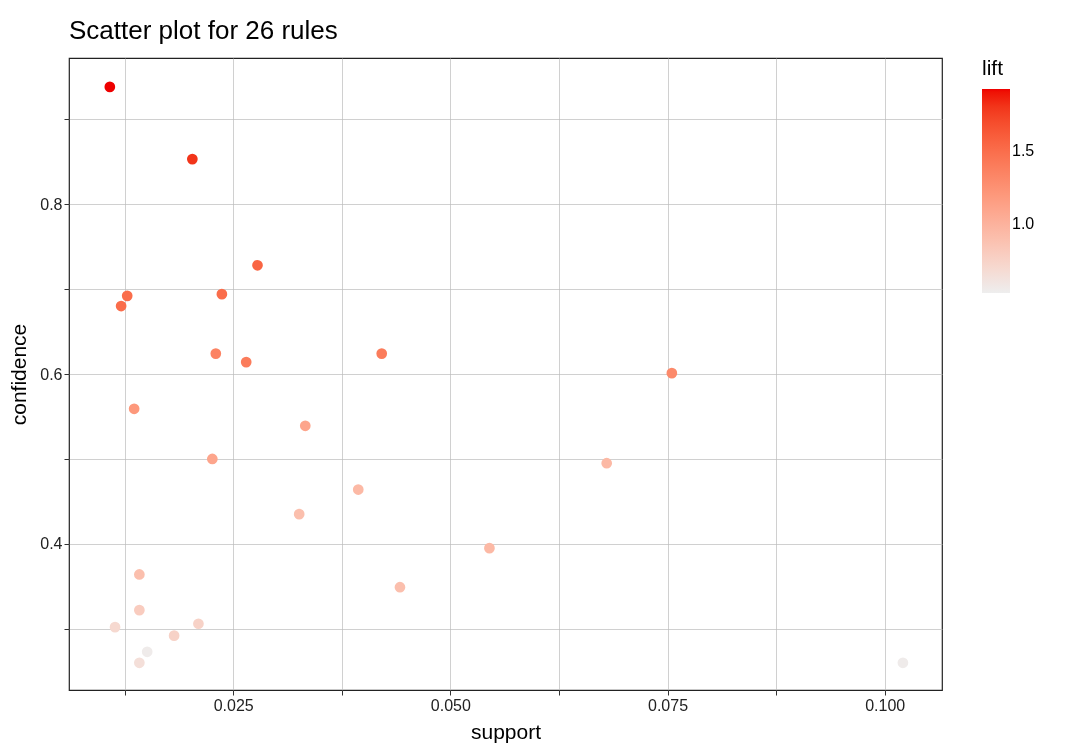 The width and height of the screenshot is (1078, 755). I want to click on color-bar-label: 1.0, so click(1023, 224).